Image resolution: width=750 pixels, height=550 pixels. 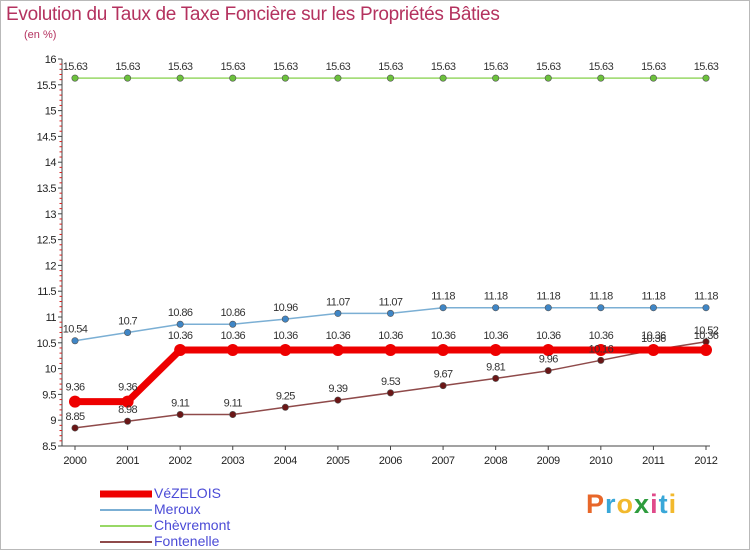 I want to click on logo-letter: o, so click(x=625, y=504).